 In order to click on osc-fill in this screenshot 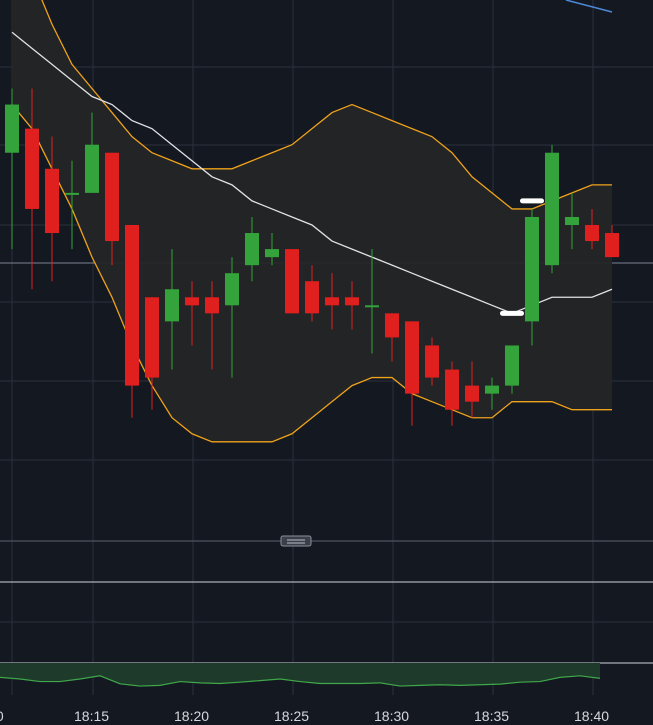, I will do `click(300, 675)`.